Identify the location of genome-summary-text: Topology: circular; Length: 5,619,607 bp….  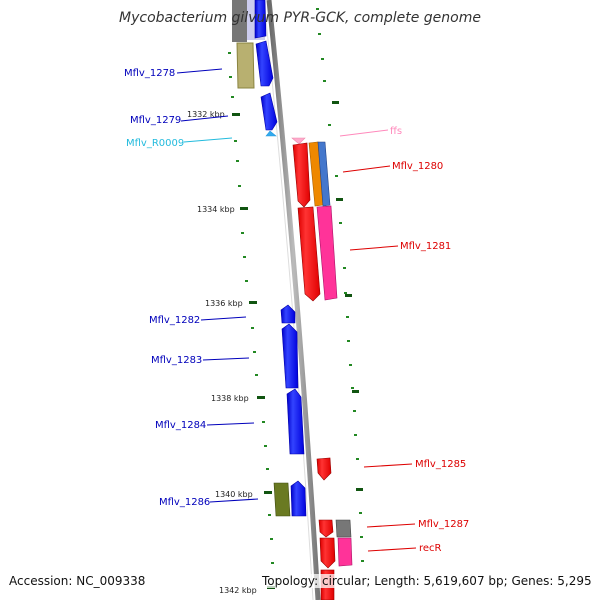
(427, 581).